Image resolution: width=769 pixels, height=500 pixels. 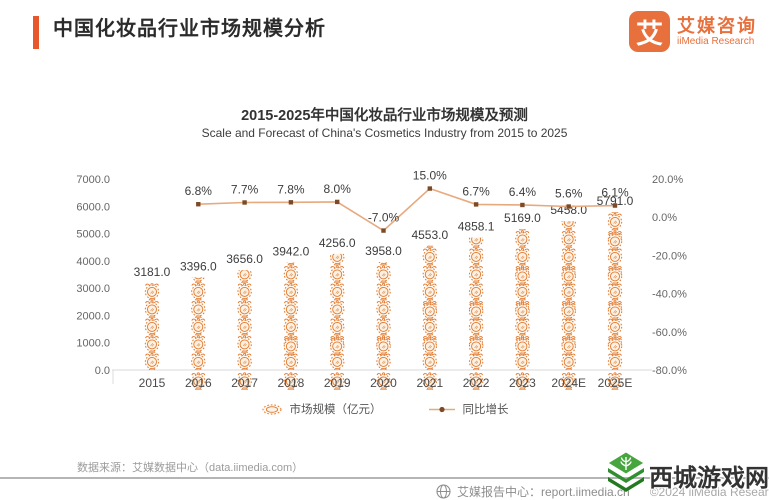 I want to click on growth-value-label: 6.8%, so click(x=199, y=191).